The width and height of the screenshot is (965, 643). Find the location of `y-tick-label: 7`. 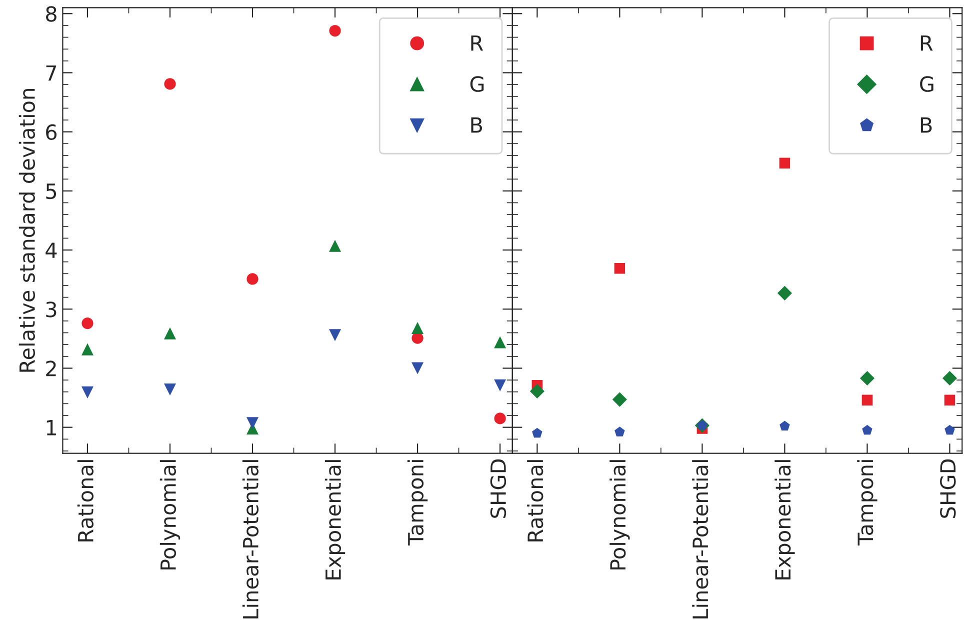

y-tick-label: 7 is located at coordinates (51, 73).